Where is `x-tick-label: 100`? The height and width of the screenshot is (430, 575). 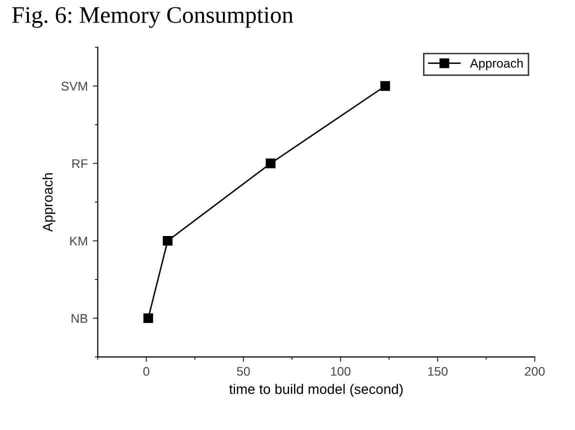 x-tick-label: 100 is located at coordinates (340, 371).